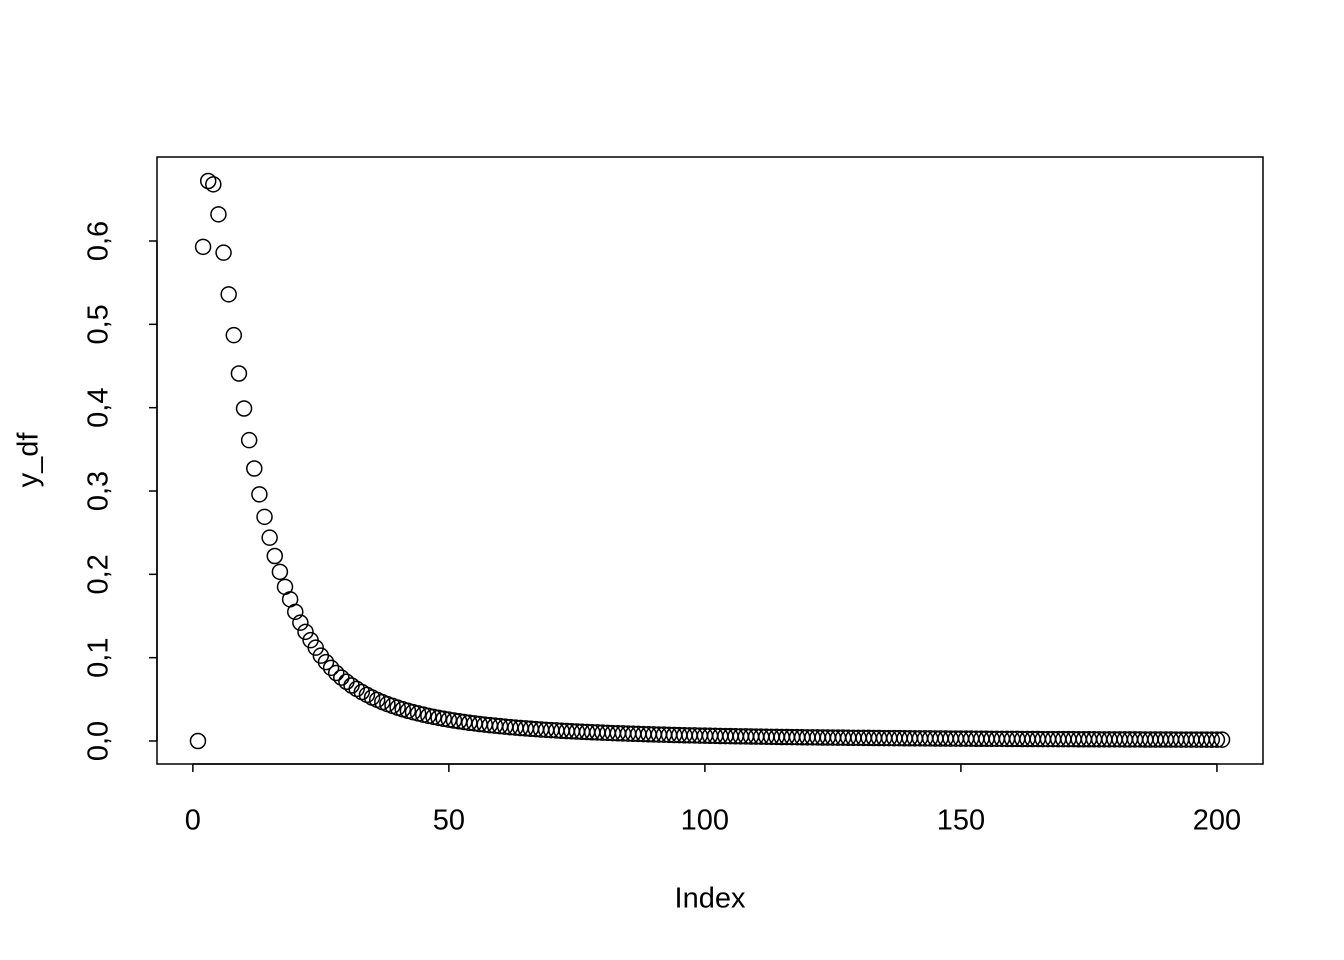 Image resolution: width=1344 pixels, height=960 pixels. I want to click on y-tick-label: 0,5, so click(99, 324).